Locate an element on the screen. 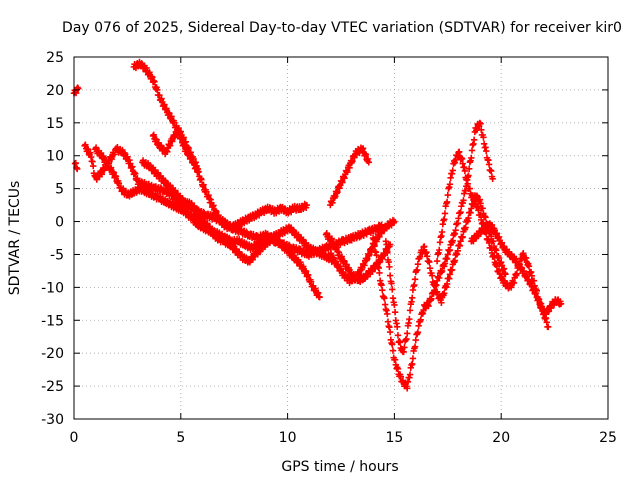  series-I is located at coordinates (432, 255).